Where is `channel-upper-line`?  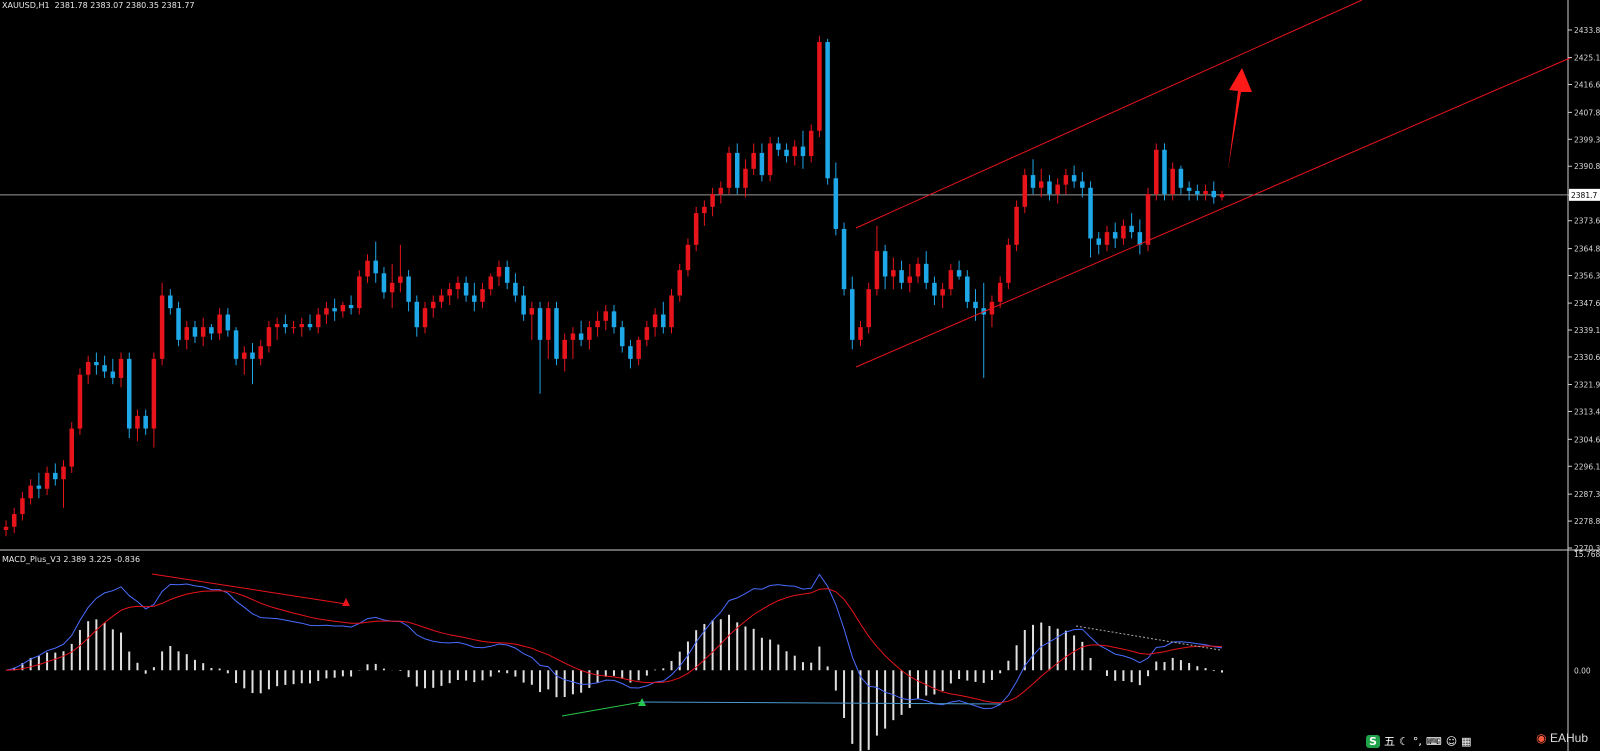 channel-upper-line is located at coordinates (1109, 114).